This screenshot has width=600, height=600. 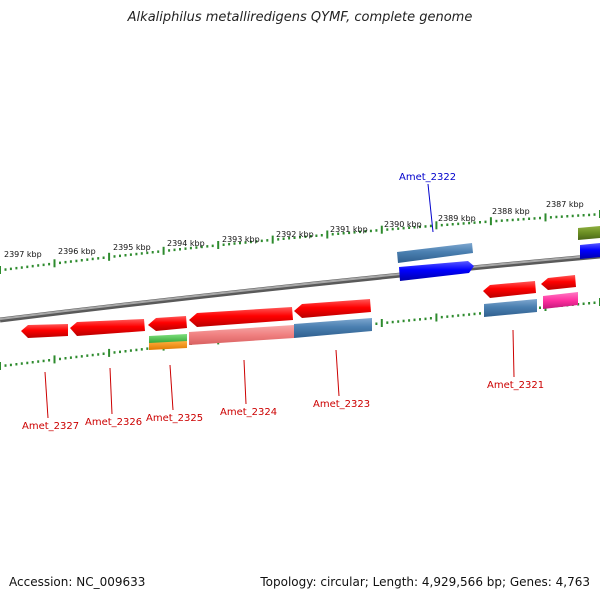 I want to click on gene-label-amet-2322: Amet_2322, so click(x=427, y=177).